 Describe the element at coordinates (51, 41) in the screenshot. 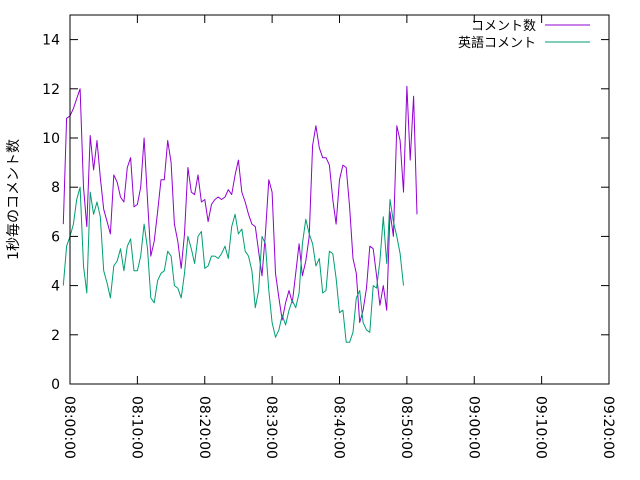

I see `y-tick-label: 14` at that location.